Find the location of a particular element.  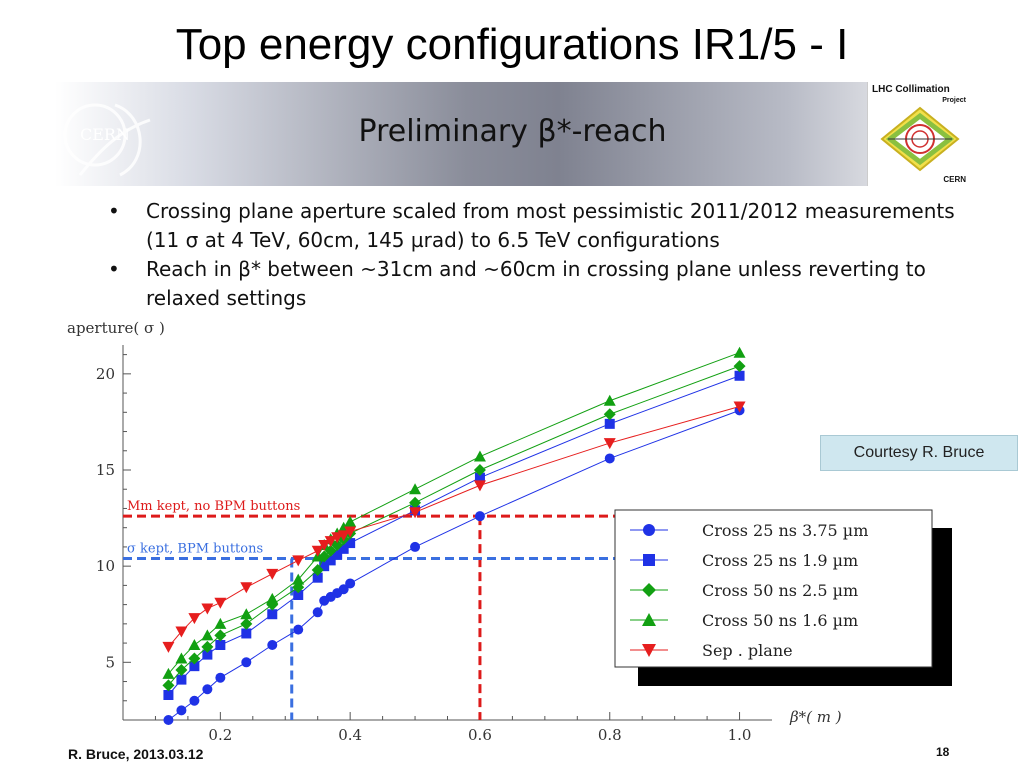

courtesy-note: Courtesy R. Bruce is located at coordinates (919, 453).